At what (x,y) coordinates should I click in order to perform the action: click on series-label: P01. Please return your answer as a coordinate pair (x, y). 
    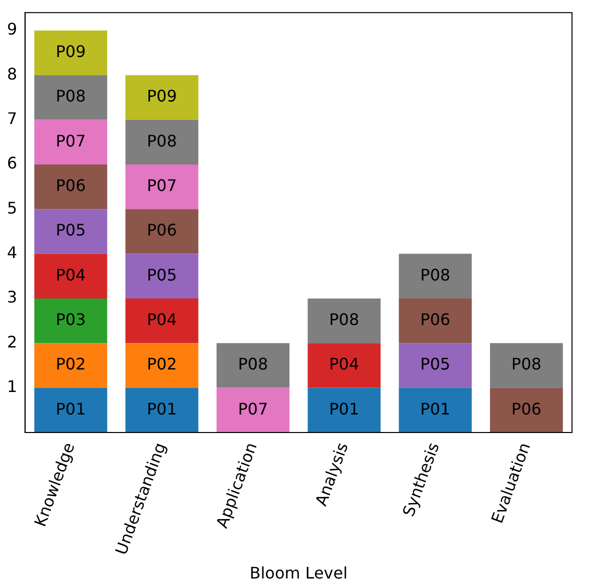
    Looking at the image, I should click on (71, 408).